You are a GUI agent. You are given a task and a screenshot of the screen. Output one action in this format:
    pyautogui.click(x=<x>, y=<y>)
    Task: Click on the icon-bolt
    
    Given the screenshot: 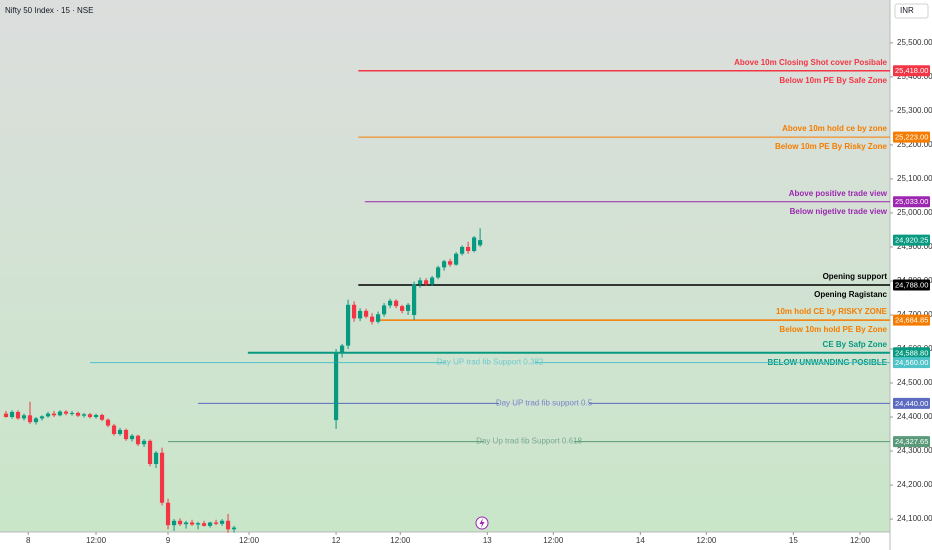 What is the action you would take?
    pyautogui.click(x=482, y=523)
    